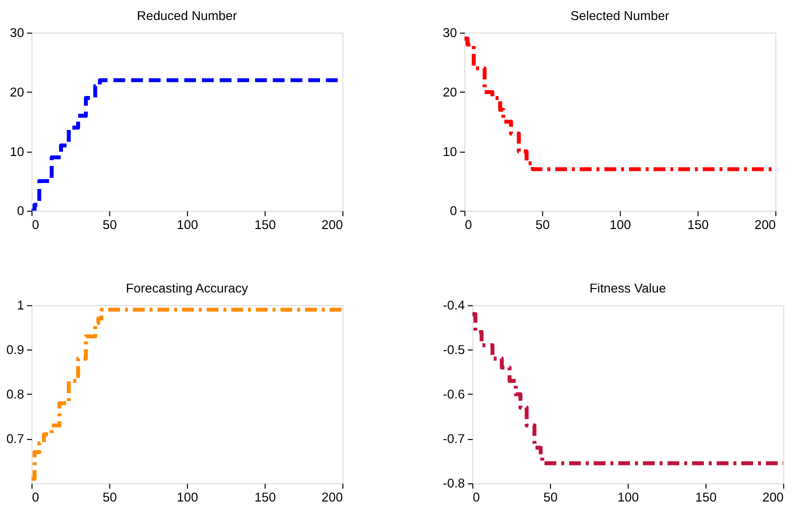  What do you see at coordinates (453, 394) in the screenshot?
I see `y-tick-label: -0.6` at bounding box center [453, 394].